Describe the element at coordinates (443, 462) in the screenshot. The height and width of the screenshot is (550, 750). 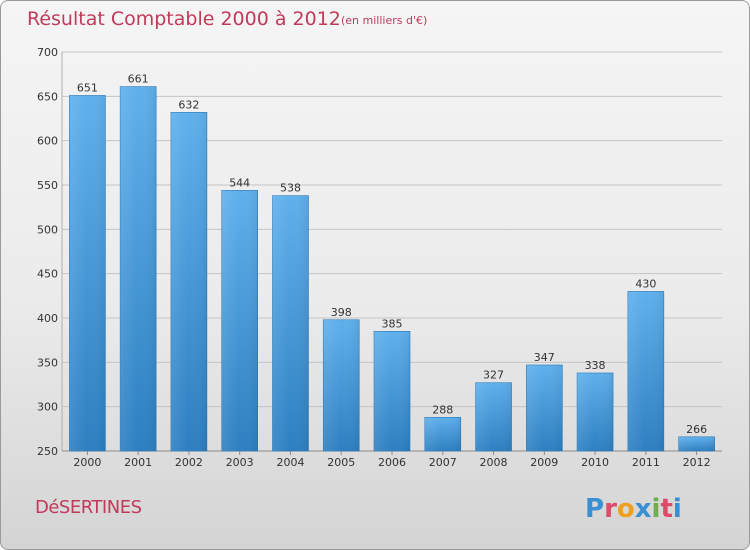
I see `x-tick-label-2007: 2007` at that location.